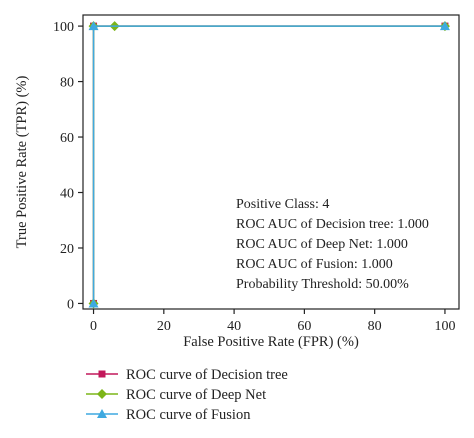 Image resolution: width=474 pixels, height=438 pixels. I want to click on y-axis-ticks: 0 20 40 60 80 100, so click(68, 166).